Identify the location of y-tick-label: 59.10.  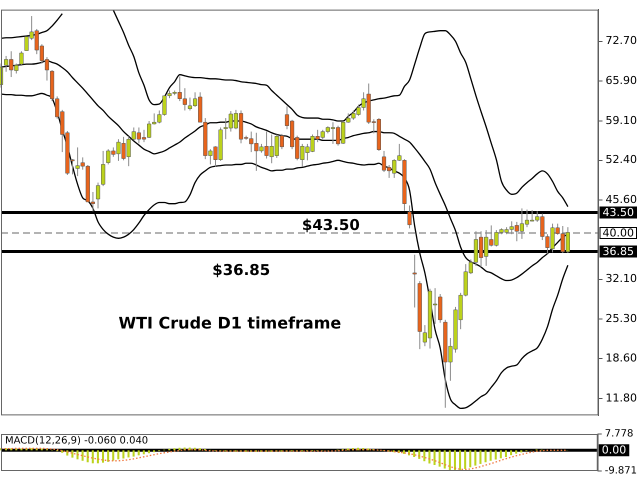
(622, 120).